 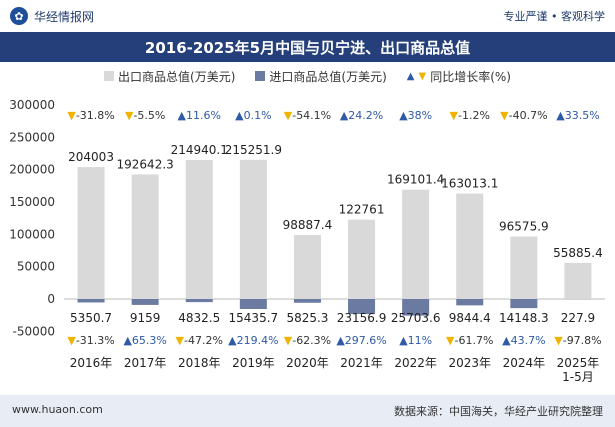 I want to click on export-yoy-label: ▲24.2%, so click(x=361, y=115).